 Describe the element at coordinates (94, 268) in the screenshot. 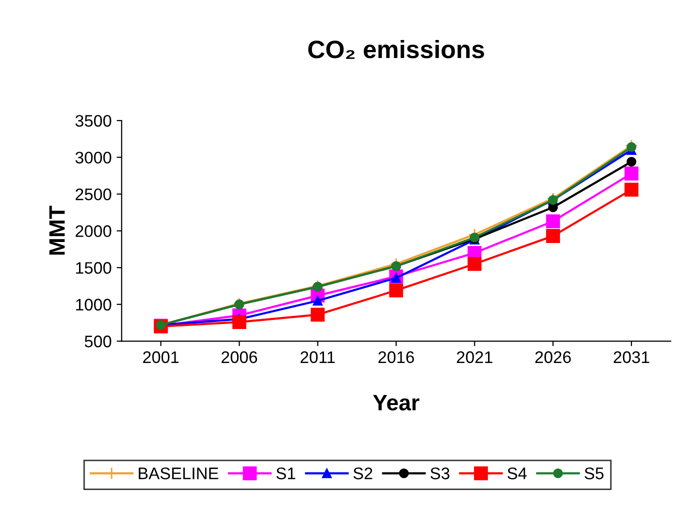

I see `y-tick-label: 1500` at that location.